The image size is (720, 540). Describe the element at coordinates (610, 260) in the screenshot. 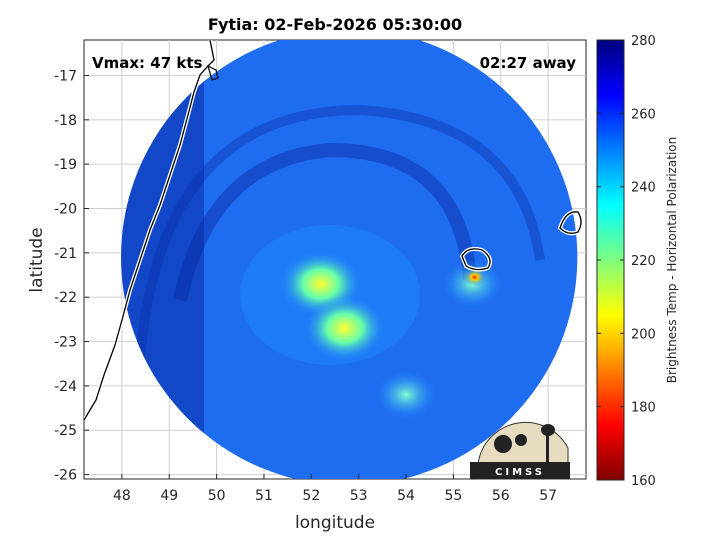

I see `colorbar` at that location.